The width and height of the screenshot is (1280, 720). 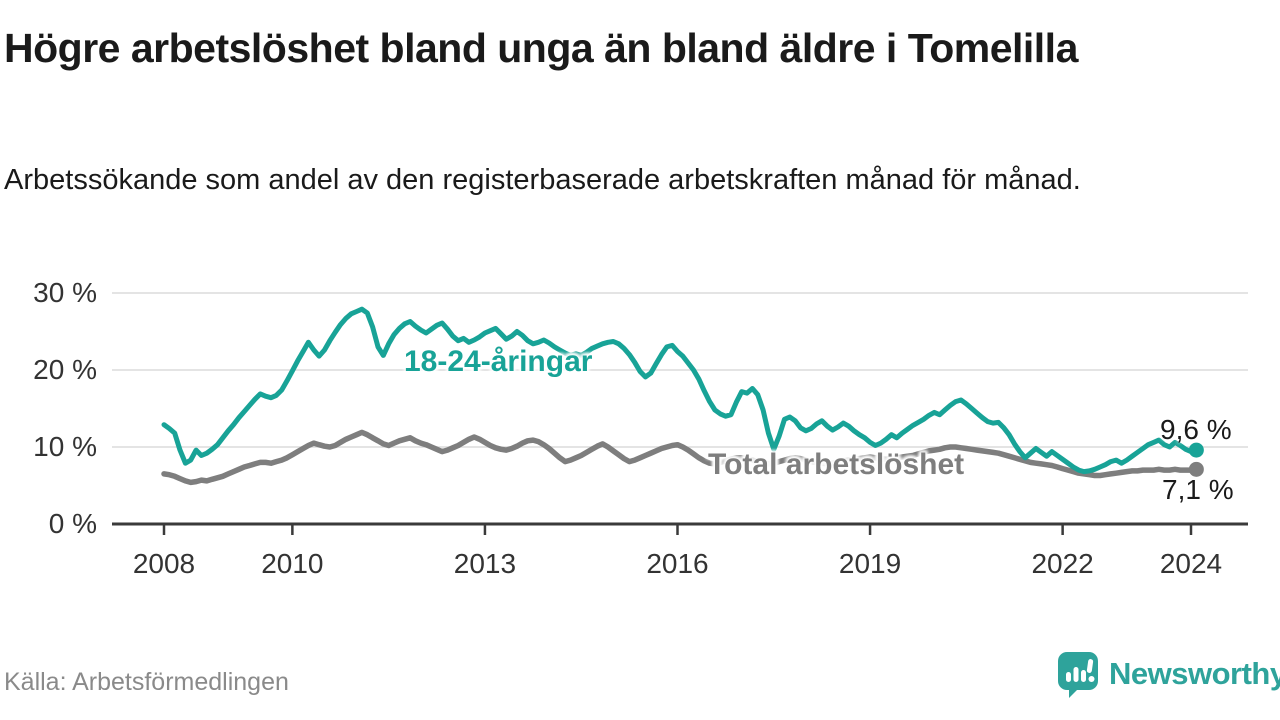 I want to click on x-tick-label: 2010, so click(x=292, y=563).